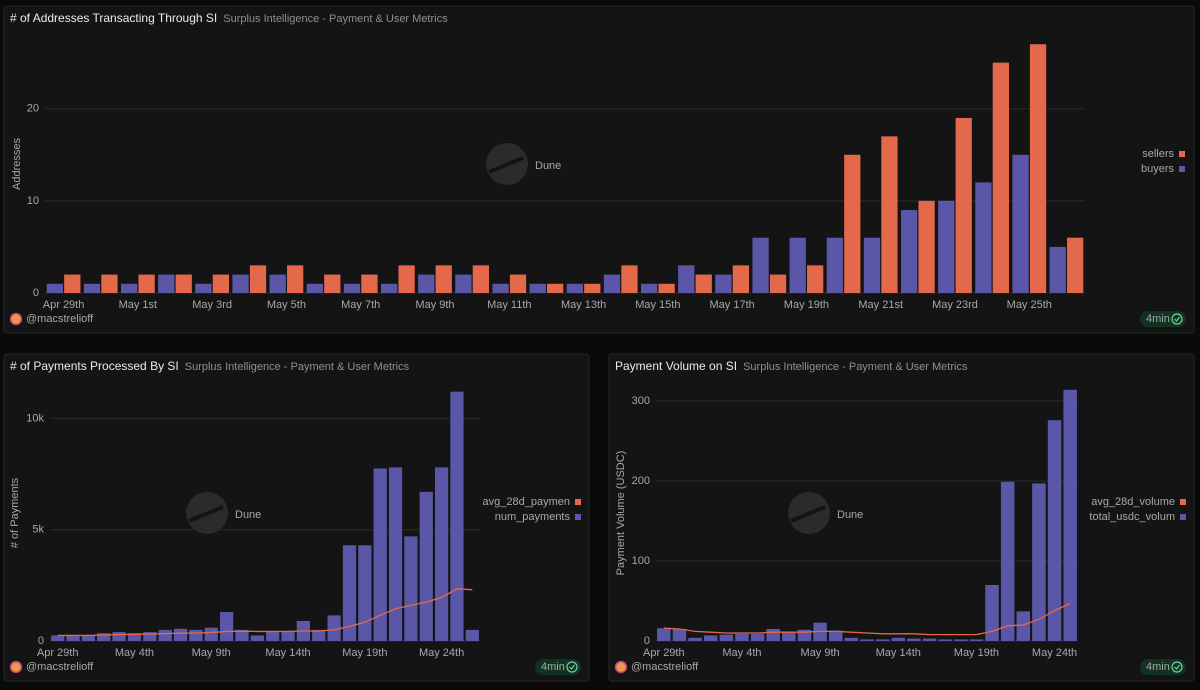 Image resolution: width=1200 pixels, height=690 pixels. What do you see at coordinates (1132, 517) in the screenshot?
I see `legend-label: total_usdc_volum` at bounding box center [1132, 517].